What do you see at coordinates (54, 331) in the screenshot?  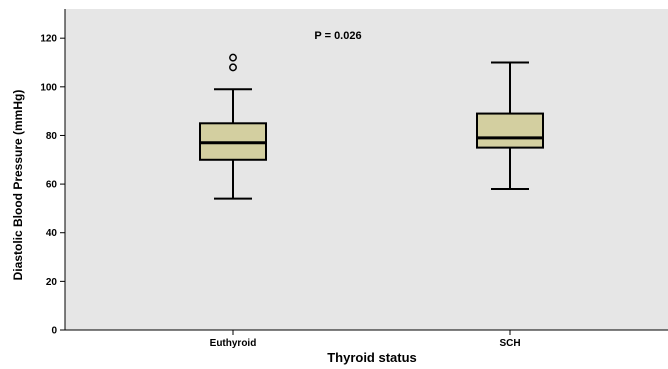 I see `y-tick-label: 0` at bounding box center [54, 331].